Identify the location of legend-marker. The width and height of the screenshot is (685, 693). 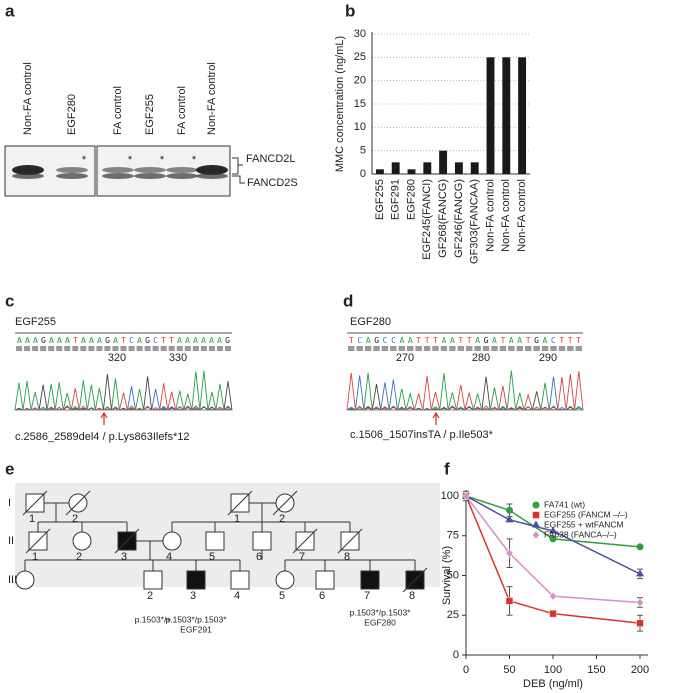
(536, 524).